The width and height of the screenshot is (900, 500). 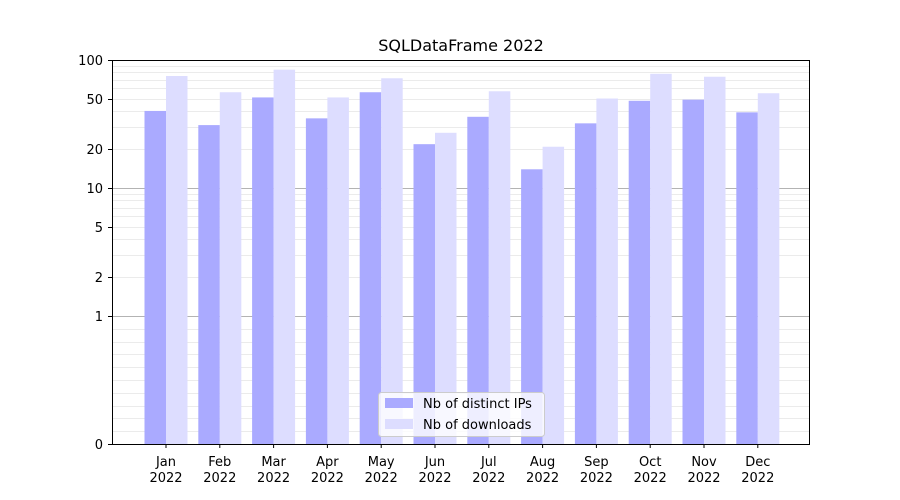 What do you see at coordinates (650, 462) in the screenshot?
I see `x-tick-label-month: Oct` at bounding box center [650, 462].